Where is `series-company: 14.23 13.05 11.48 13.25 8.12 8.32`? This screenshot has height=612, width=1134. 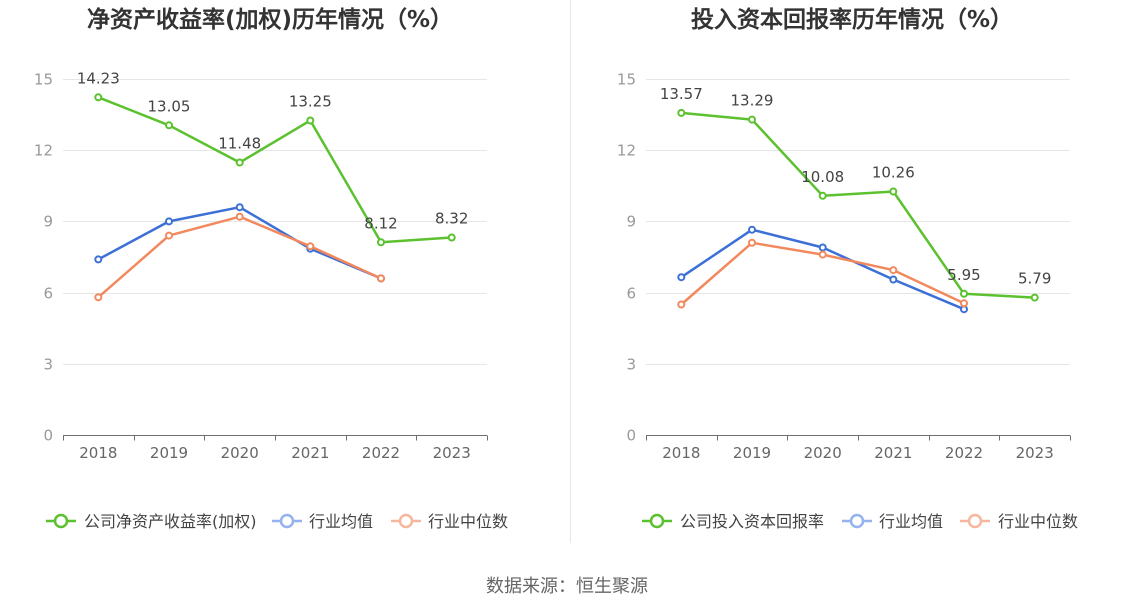
series-company: 14.23 13.05 11.48 13.25 8.12 8.32 is located at coordinates (272, 158).